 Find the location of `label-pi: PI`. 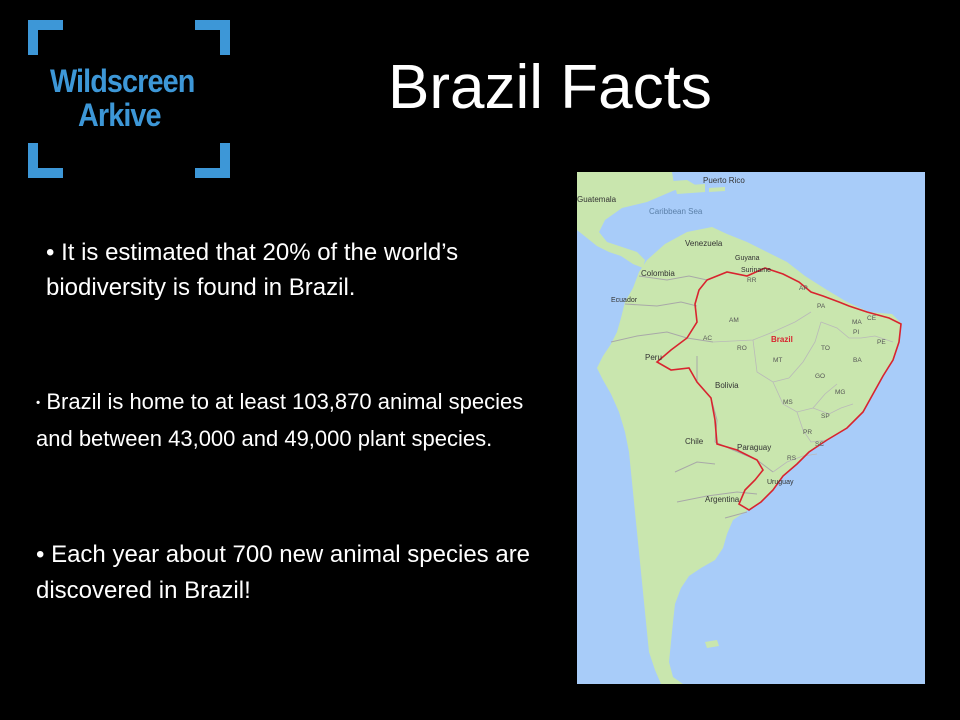

label-pi: PI is located at coordinates (856, 332).